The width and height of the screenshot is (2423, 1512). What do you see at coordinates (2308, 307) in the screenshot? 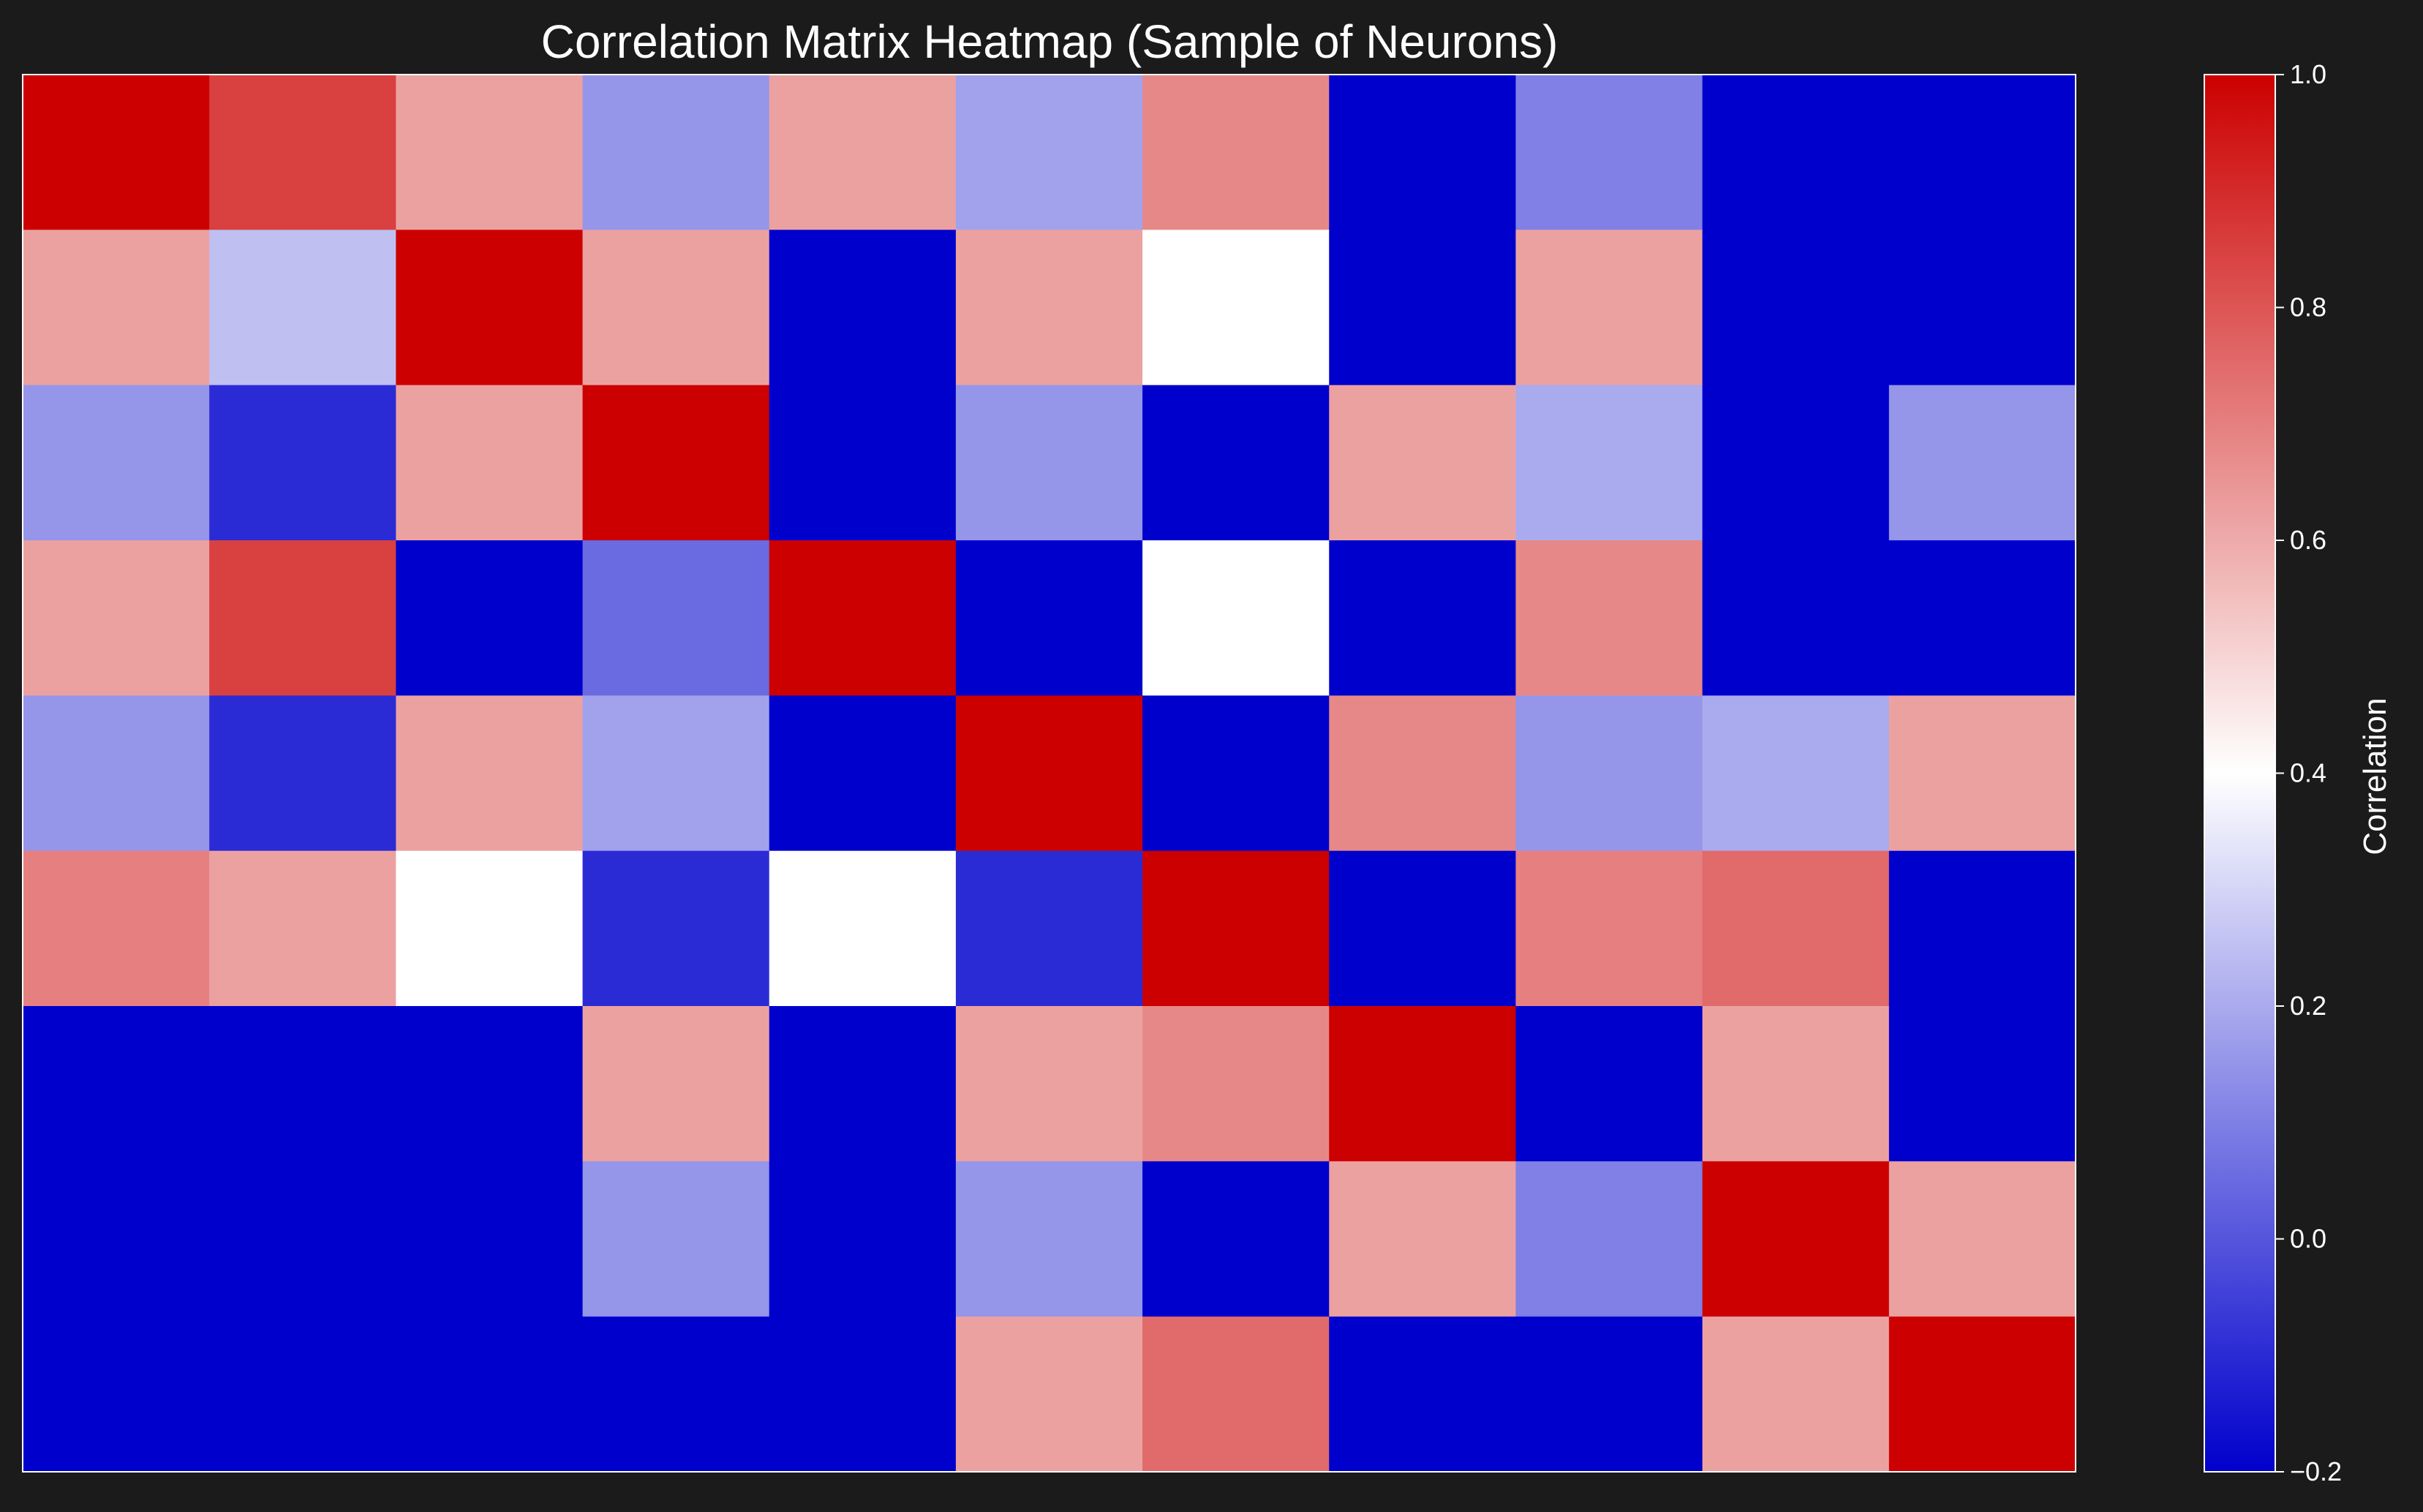
I see `colorbar-tick-label: 0.8` at bounding box center [2308, 307].